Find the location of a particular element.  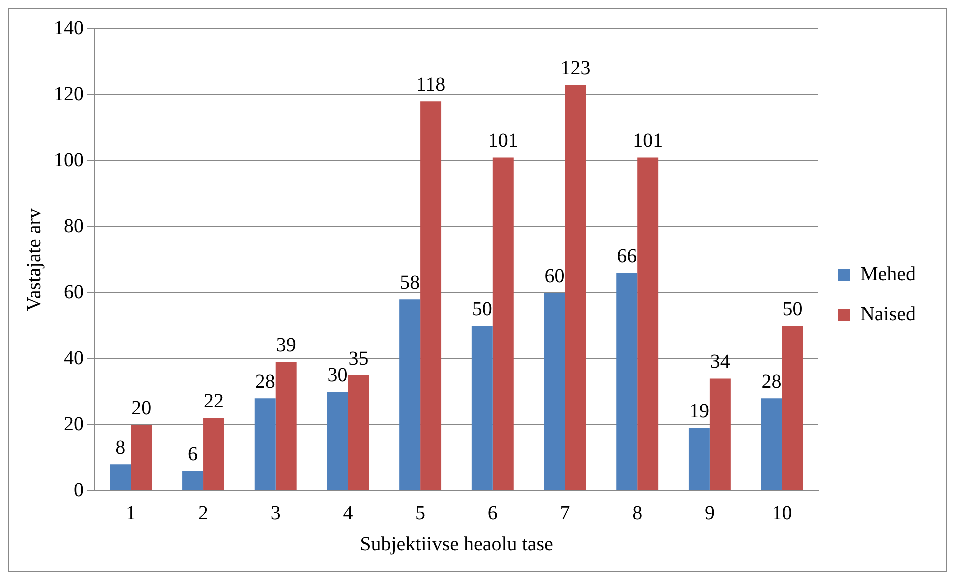

data-label: 8 is located at coordinates (121, 447).